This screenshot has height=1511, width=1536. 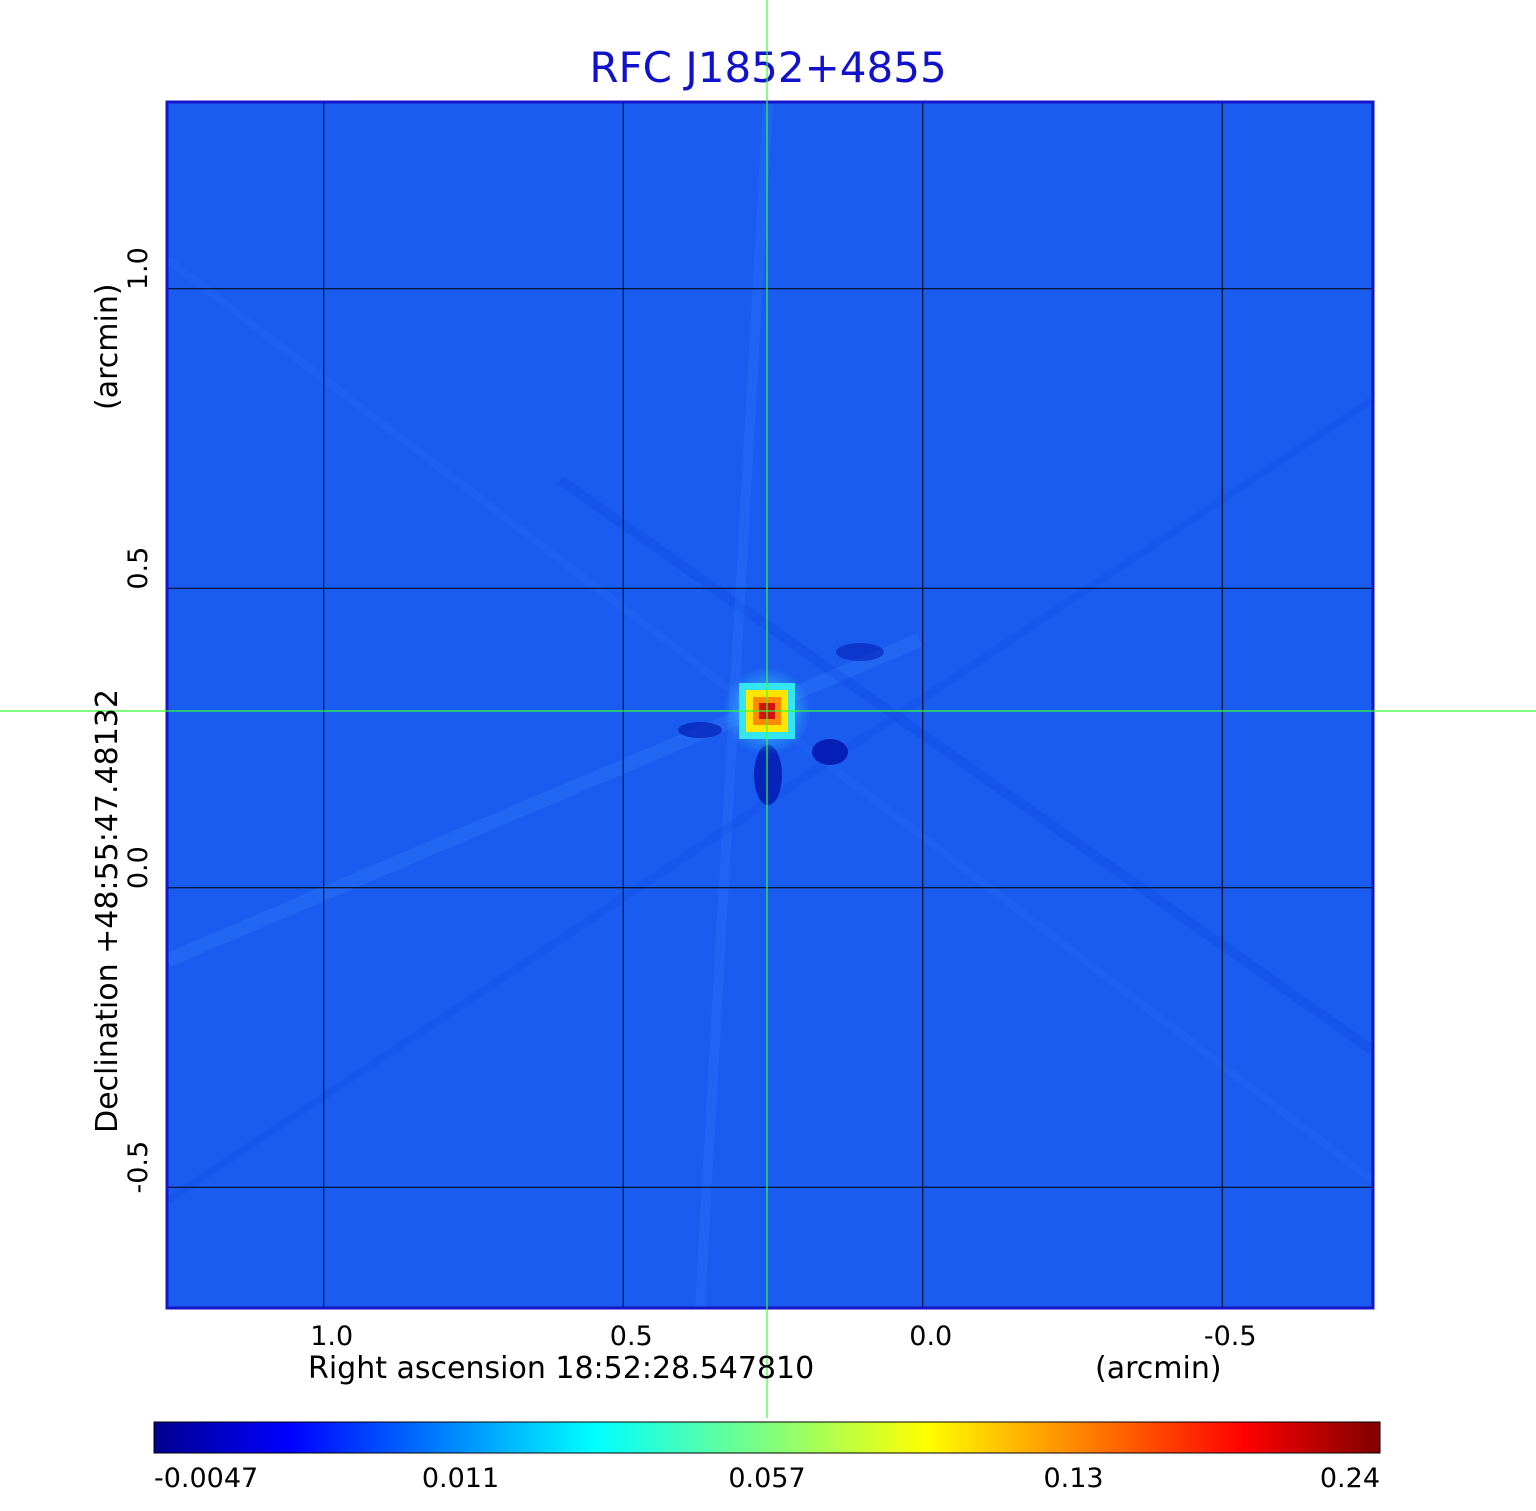 I want to click on x-tick-label: 1.0, so click(x=331, y=1336).